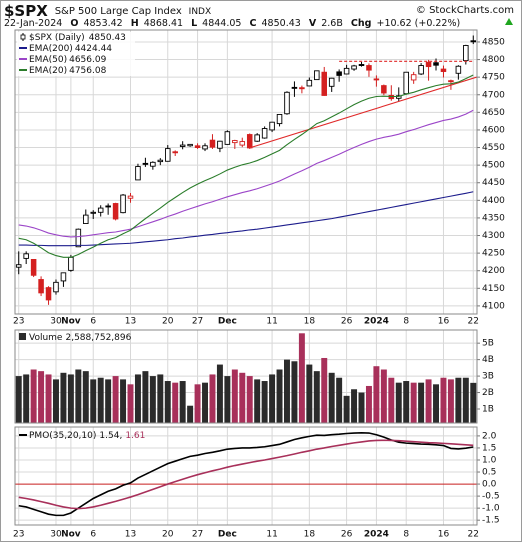  What do you see at coordinates (332, 23) in the screenshot?
I see `volume-value: 2.6B` at bounding box center [332, 23].